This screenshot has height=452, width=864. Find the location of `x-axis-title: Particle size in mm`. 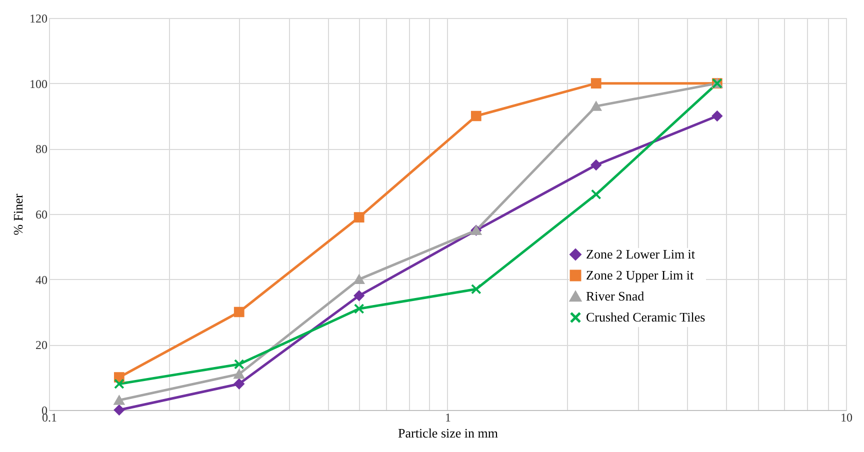

x-axis-title: Particle size in mm is located at coordinates (448, 433).